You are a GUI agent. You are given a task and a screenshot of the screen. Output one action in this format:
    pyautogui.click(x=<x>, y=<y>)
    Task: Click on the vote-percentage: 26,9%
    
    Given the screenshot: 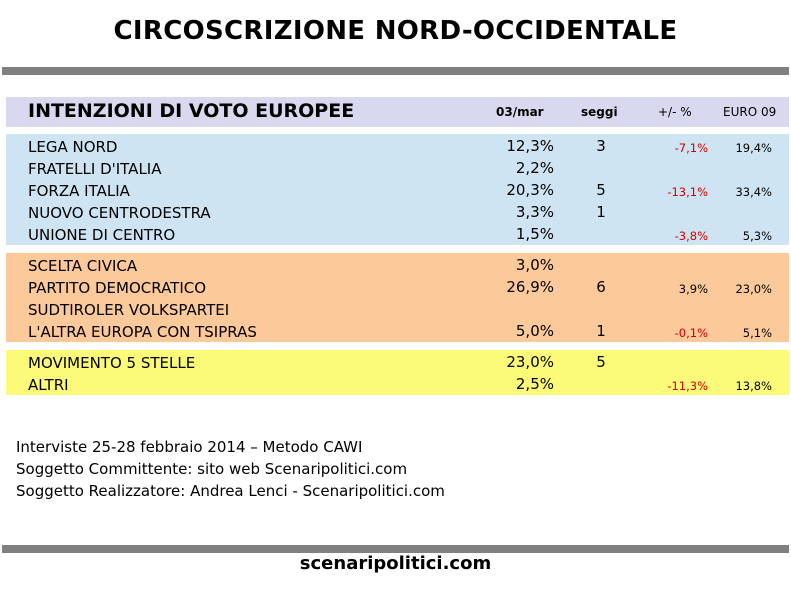 What is the action you would take?
    pyautogui.click(x=530, y=287)
    